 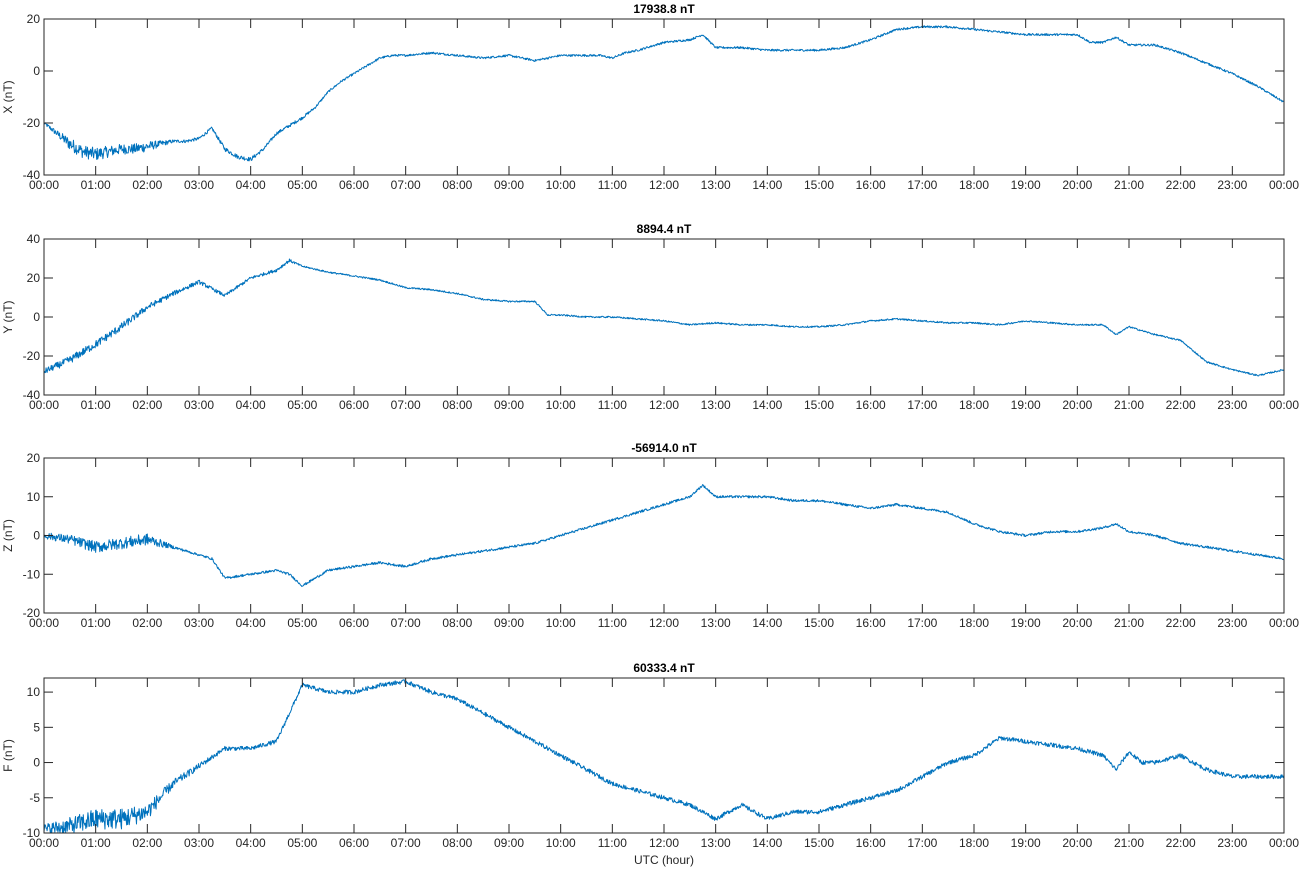 I want to click on x-axis-label: UTC (hour), so click(x=664, y=860).